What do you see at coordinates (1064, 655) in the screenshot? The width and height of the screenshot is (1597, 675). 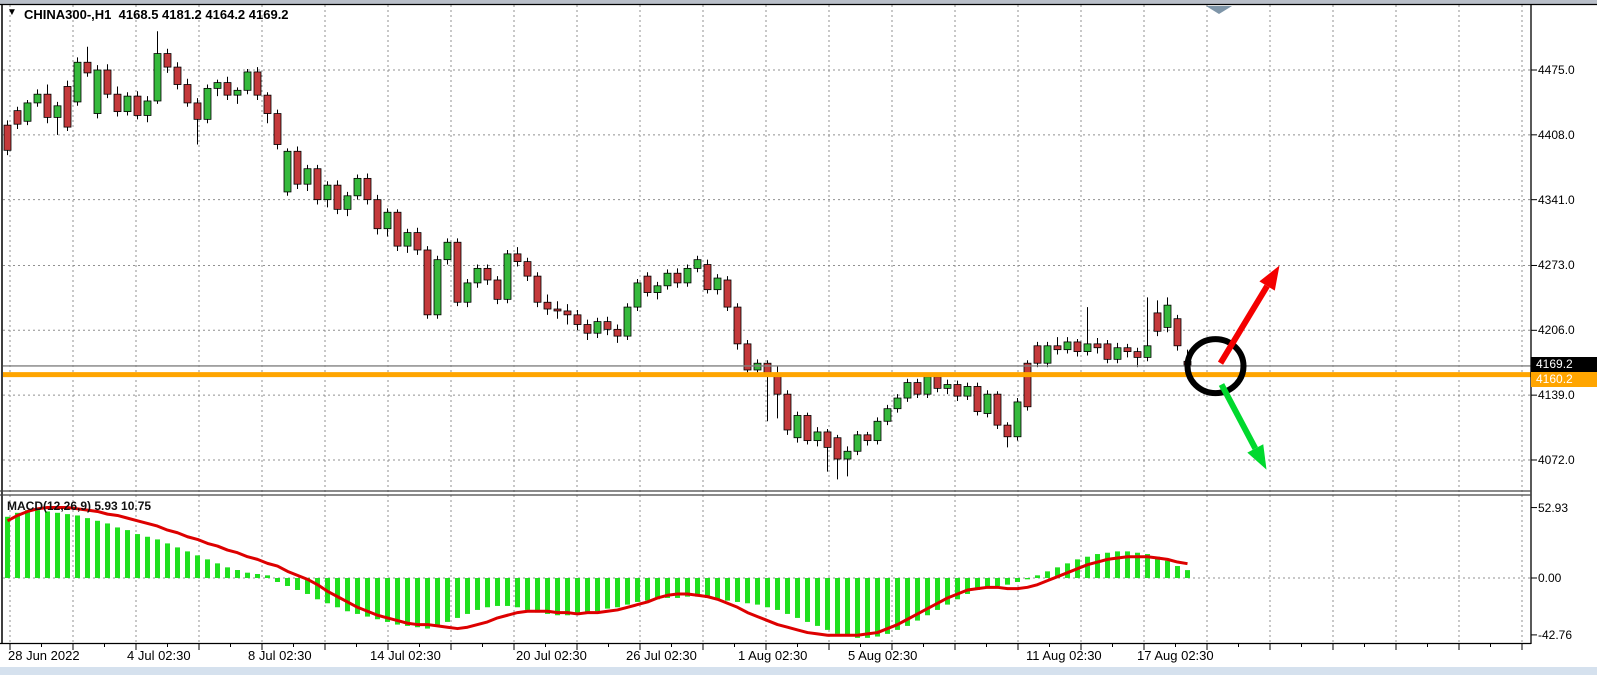 I see `time-tick-label: 11 Aug 02:30` at bounding box center [1064, 655].